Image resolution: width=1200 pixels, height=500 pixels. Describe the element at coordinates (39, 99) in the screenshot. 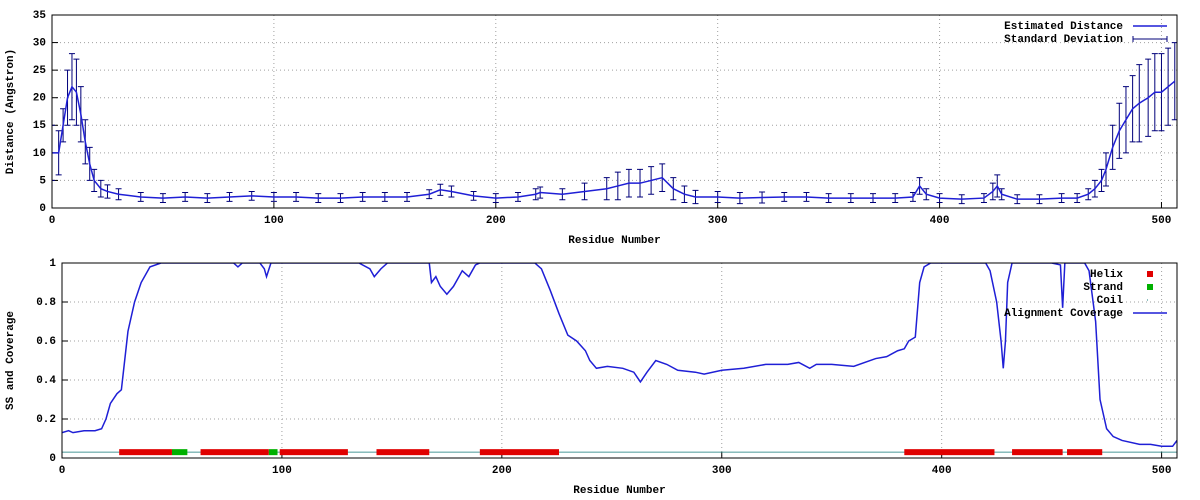

I see `y-tick-label: 20` at that location.